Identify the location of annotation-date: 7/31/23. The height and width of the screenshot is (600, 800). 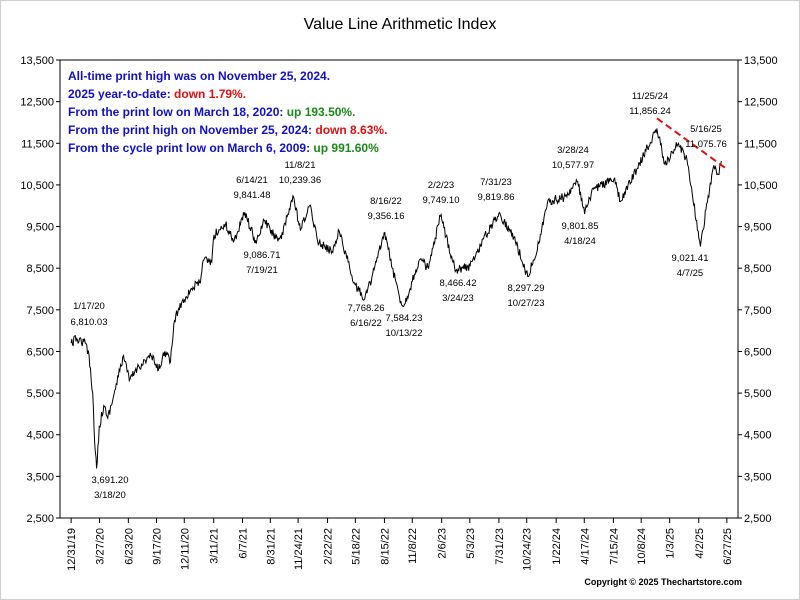
(496, 182).